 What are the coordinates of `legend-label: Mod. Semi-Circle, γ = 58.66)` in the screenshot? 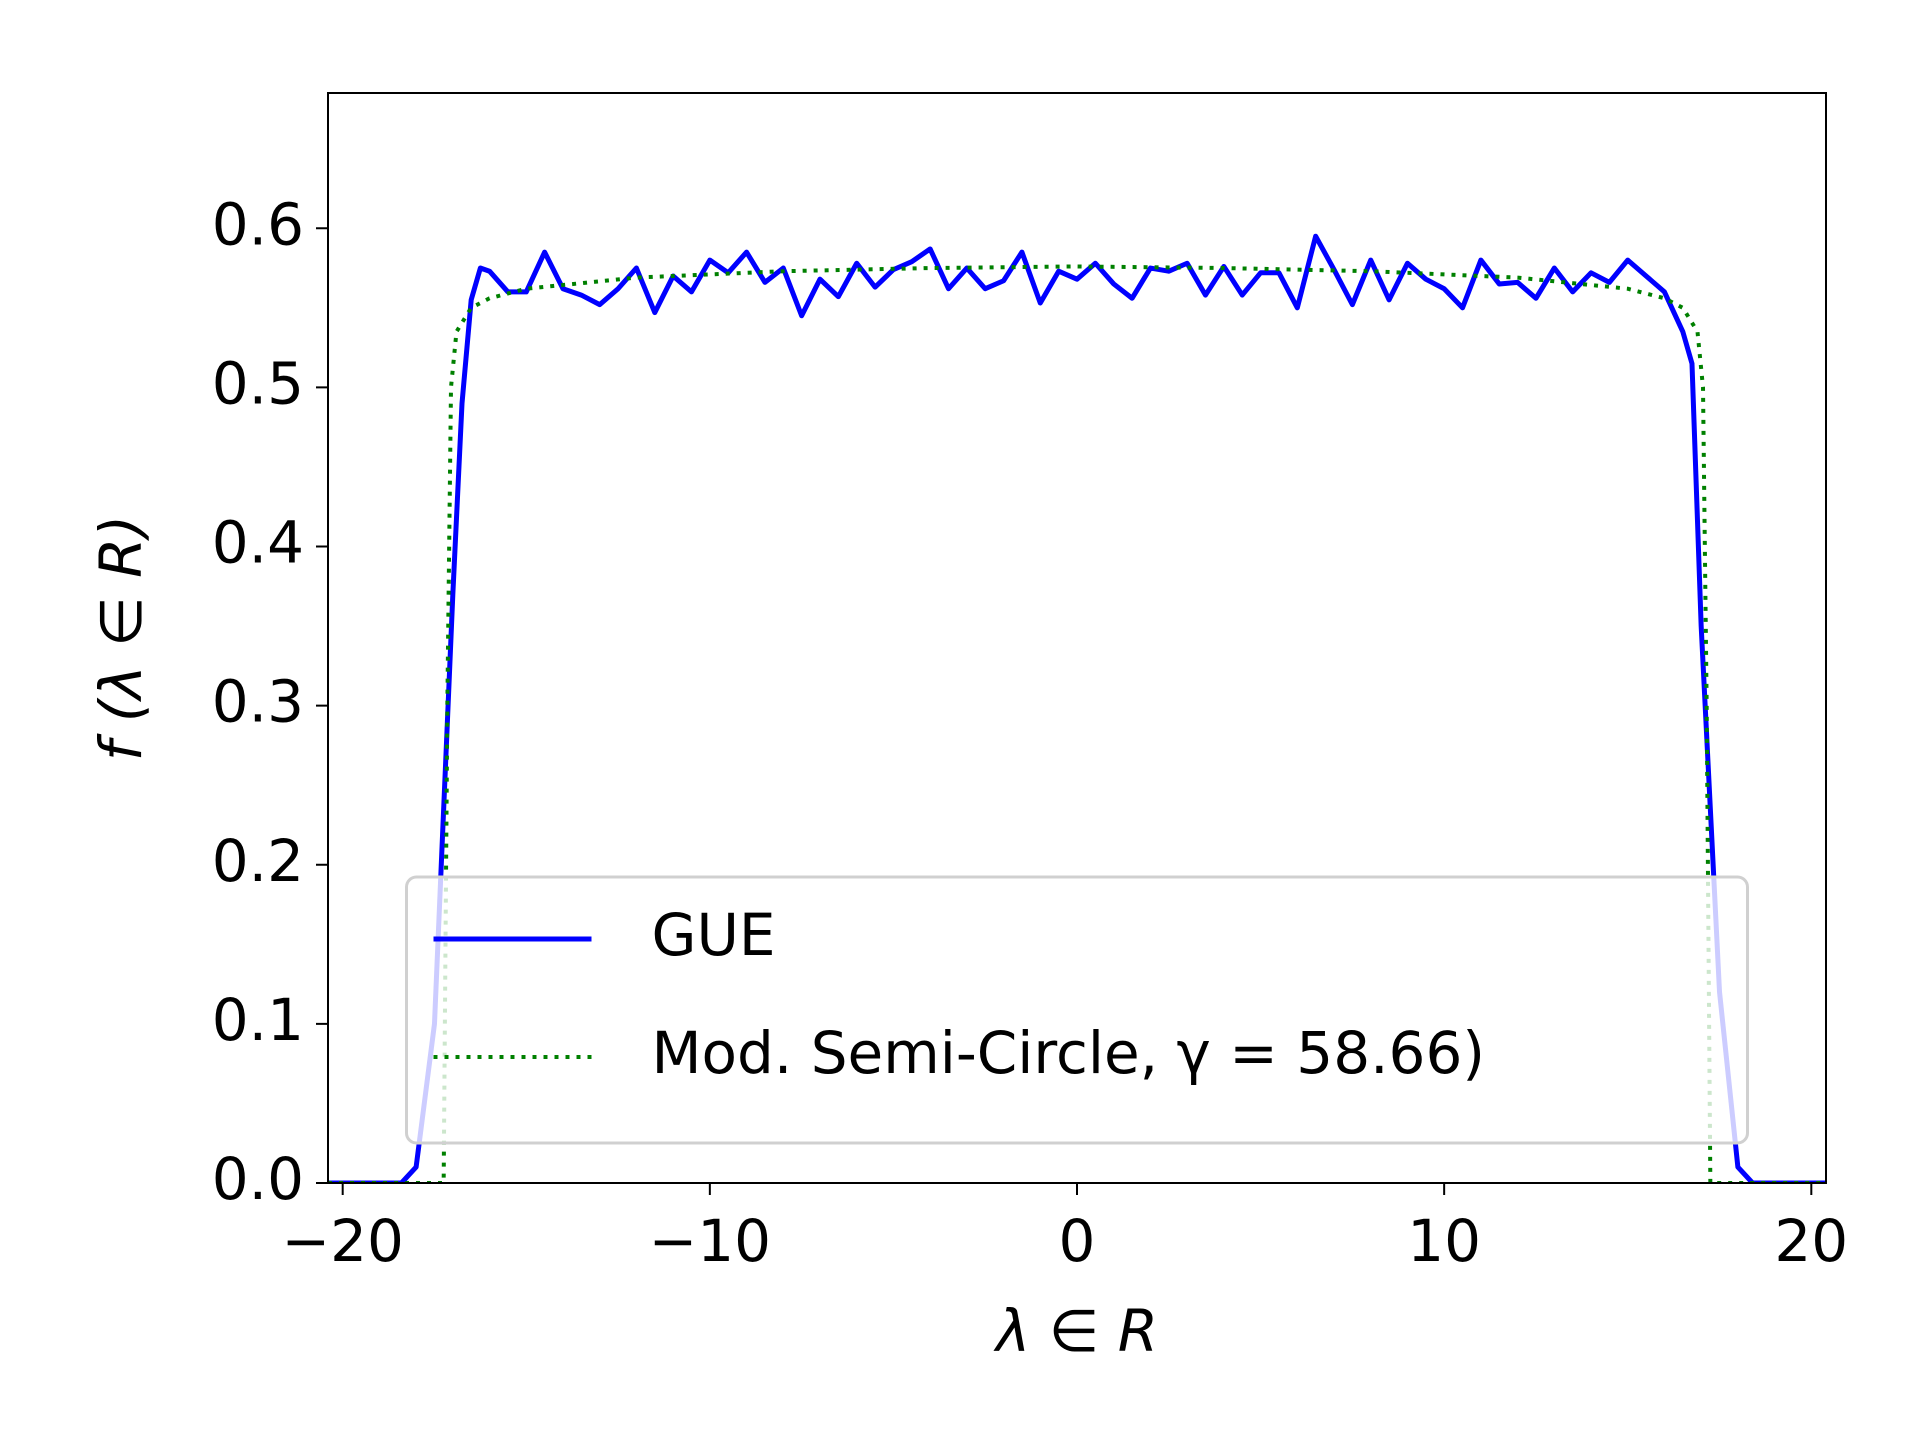 It's located at (1068, 1053).